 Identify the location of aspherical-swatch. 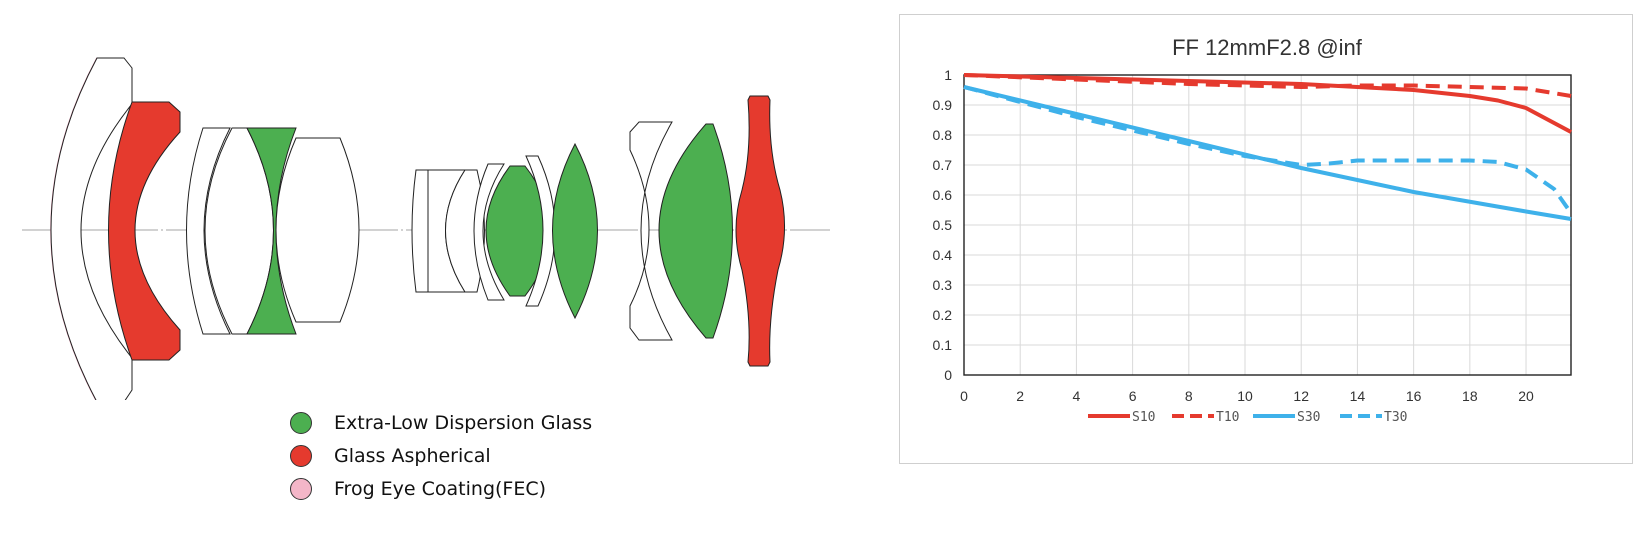
(301, 456).